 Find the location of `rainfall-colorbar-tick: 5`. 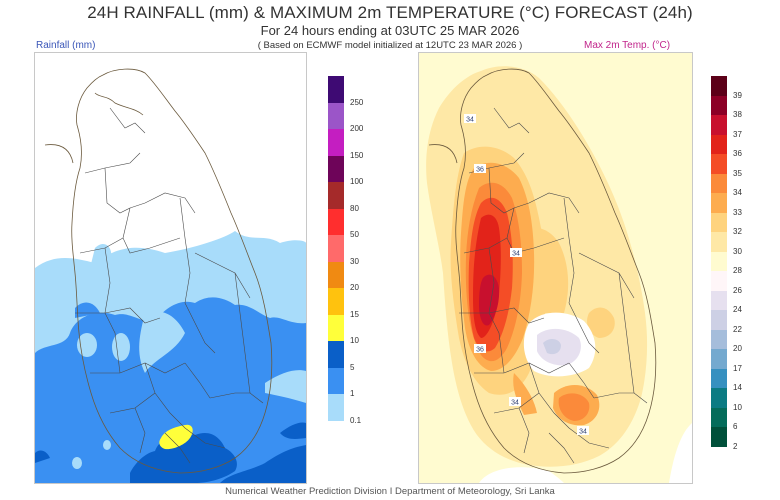

rainfall-colorbar-tick: 5 is located at coordinates (352, 367).